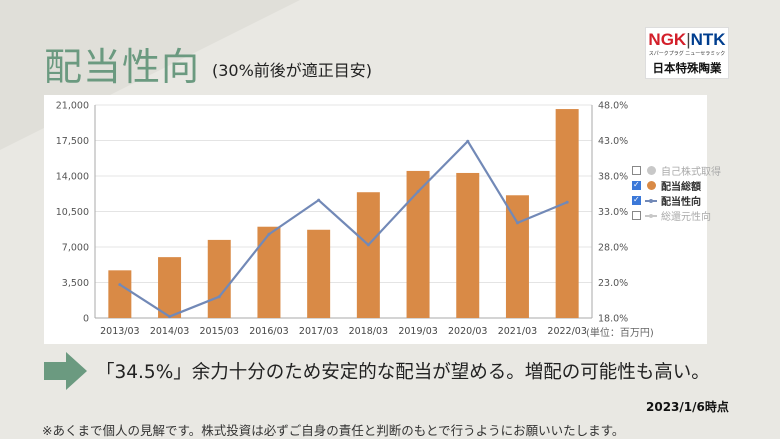 This screenshot has height=439, width=780. I want to click on legend-item: 総還元性向, so click(676, 215).